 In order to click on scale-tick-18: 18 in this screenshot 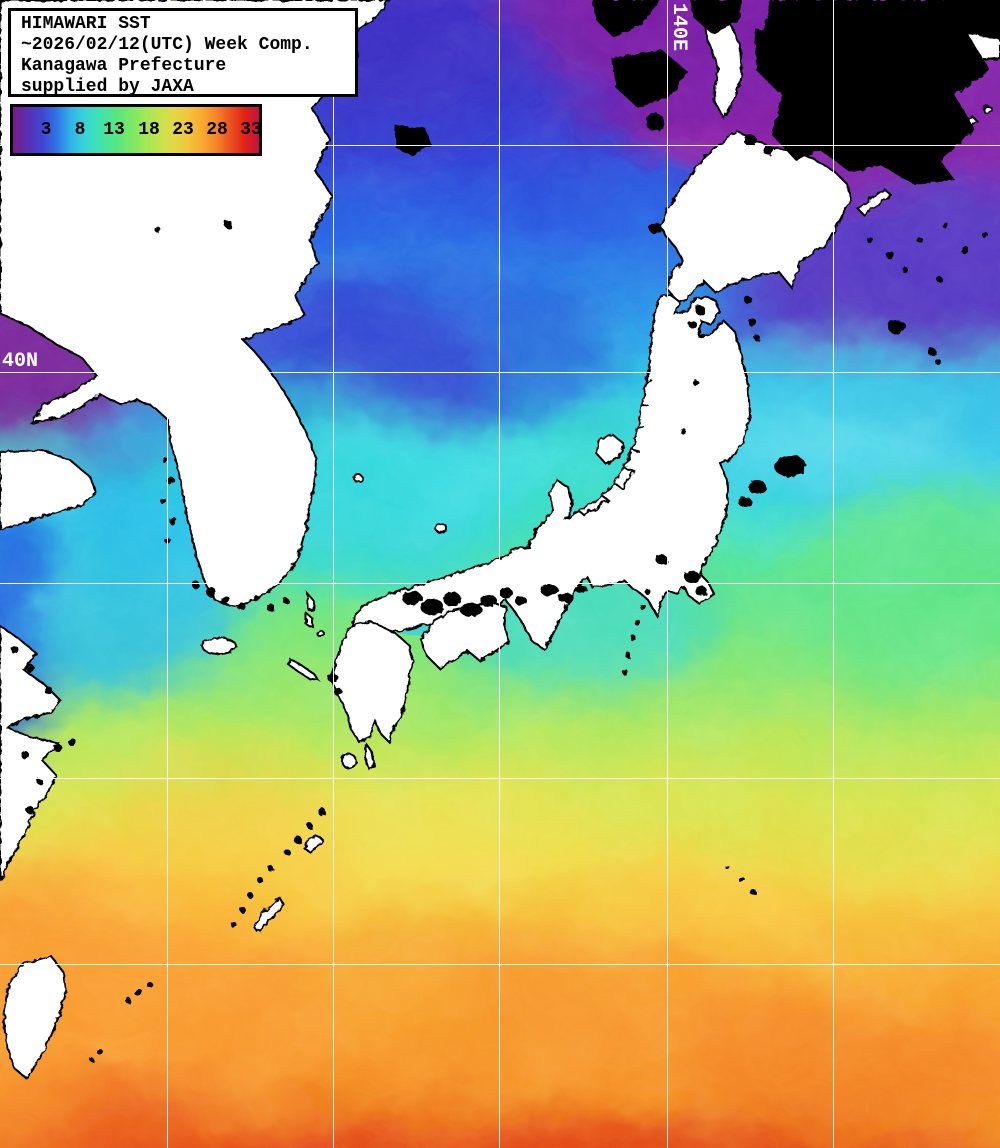, I will do `click(149, 130)`.